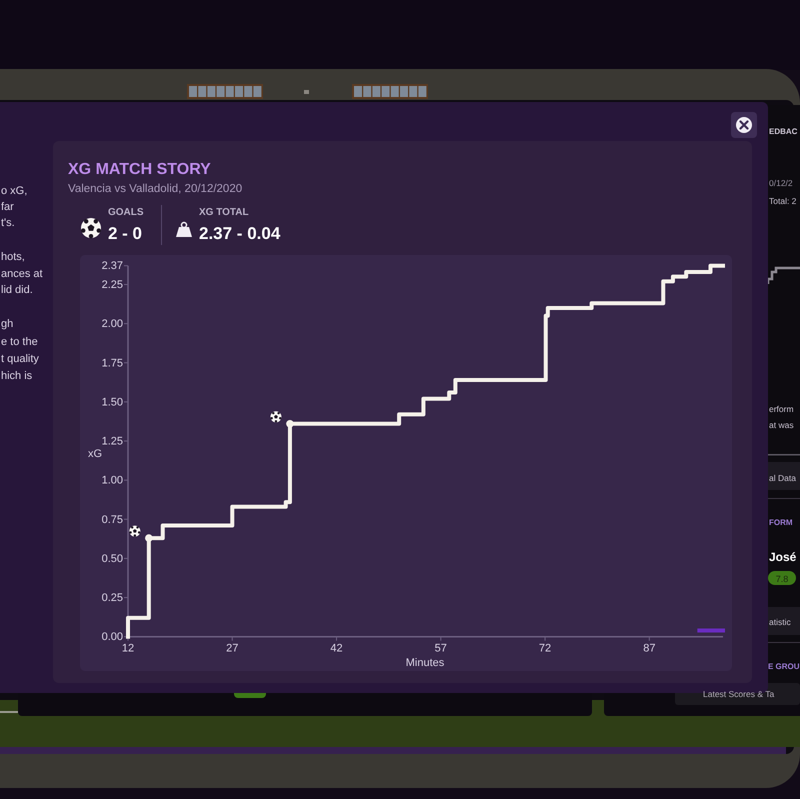  What do you see at coordinates (224, 212) in the screenshot?
I see `text: XG TOTAL` at bounding box center [224, 212].